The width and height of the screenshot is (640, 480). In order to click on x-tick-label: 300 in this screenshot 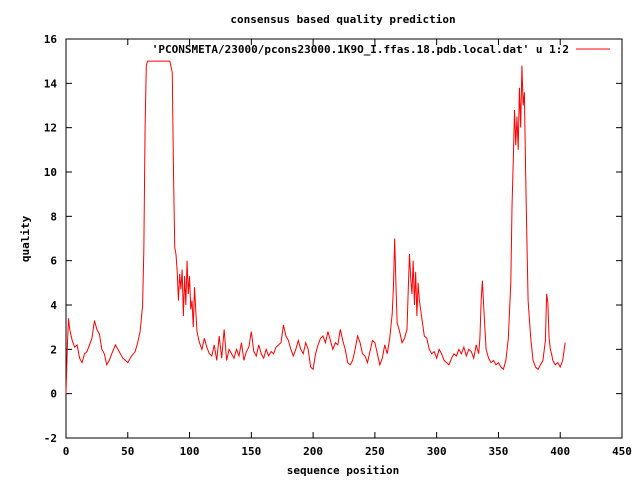, I will do `click(437, 451)`.